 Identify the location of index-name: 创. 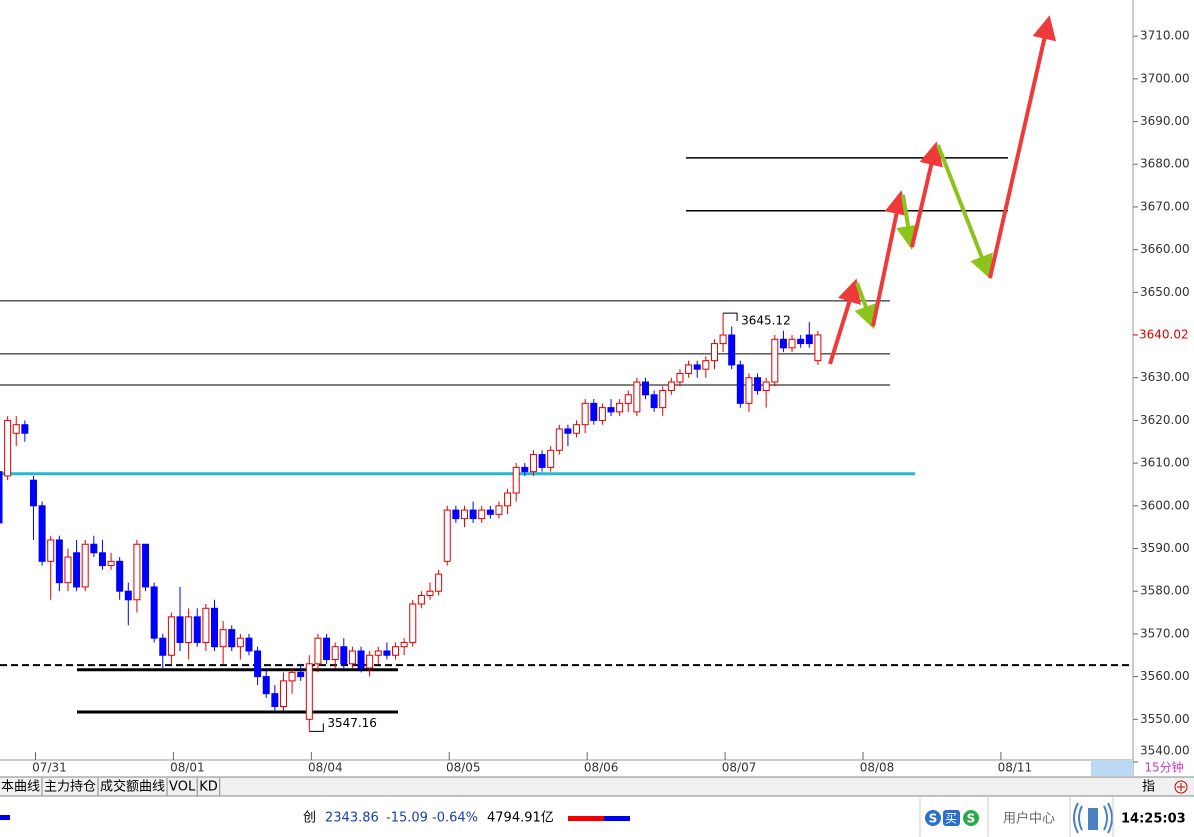
(309, 818).